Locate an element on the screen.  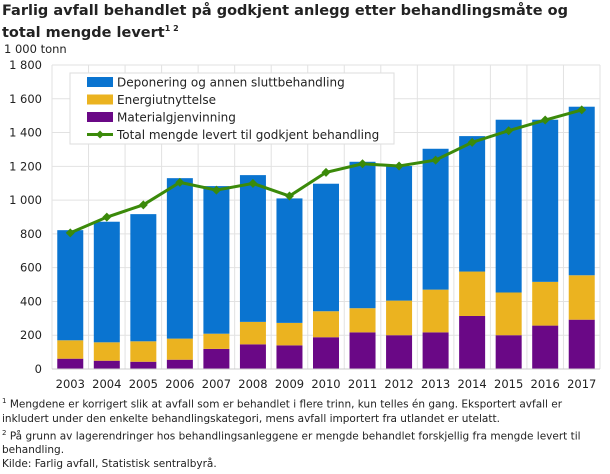
bar-deponering-2015 is located at coordinates (508, 206).